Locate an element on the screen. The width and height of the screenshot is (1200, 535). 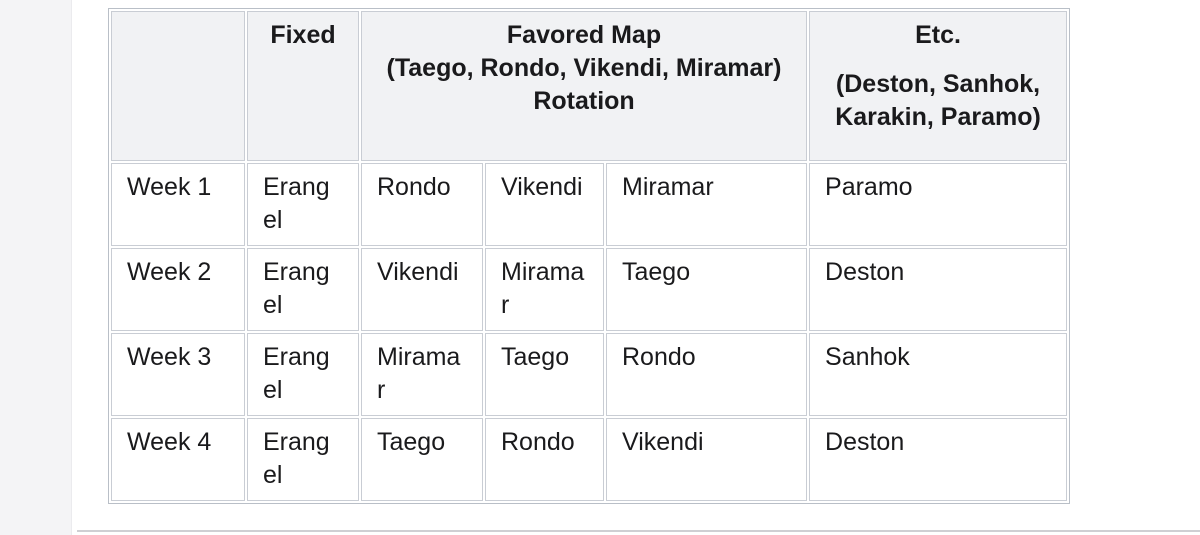
header-corner-cell is located at coordinates (178, 86).